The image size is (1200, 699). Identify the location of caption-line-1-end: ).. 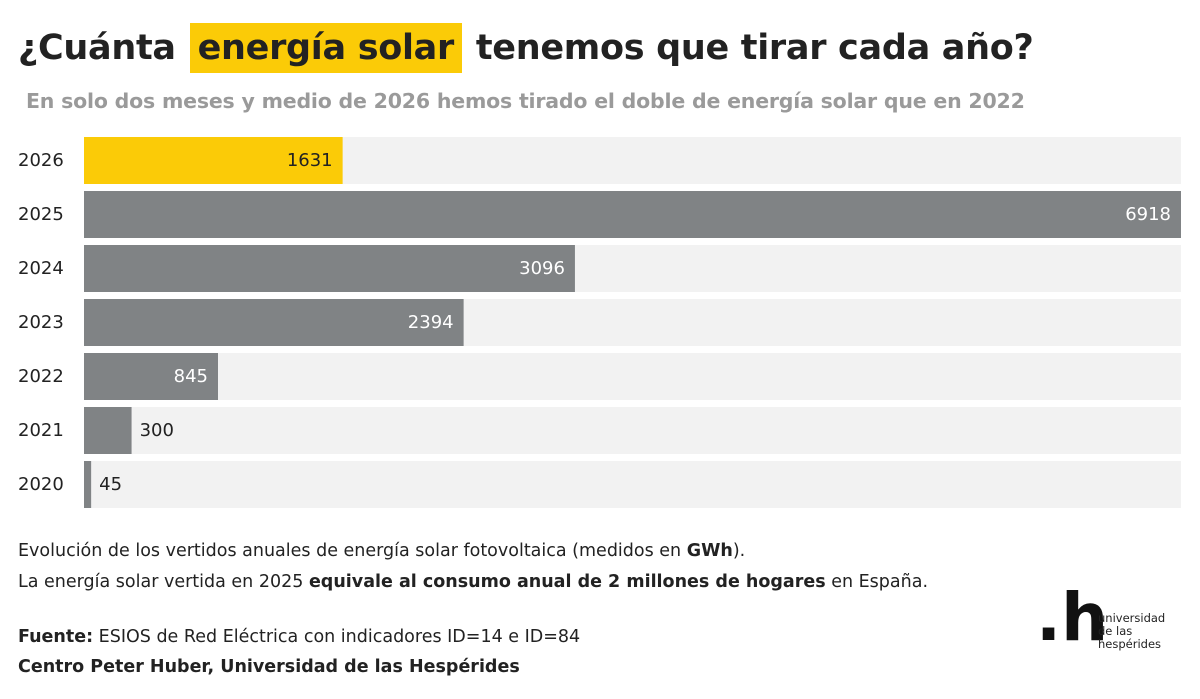
(739, 551).